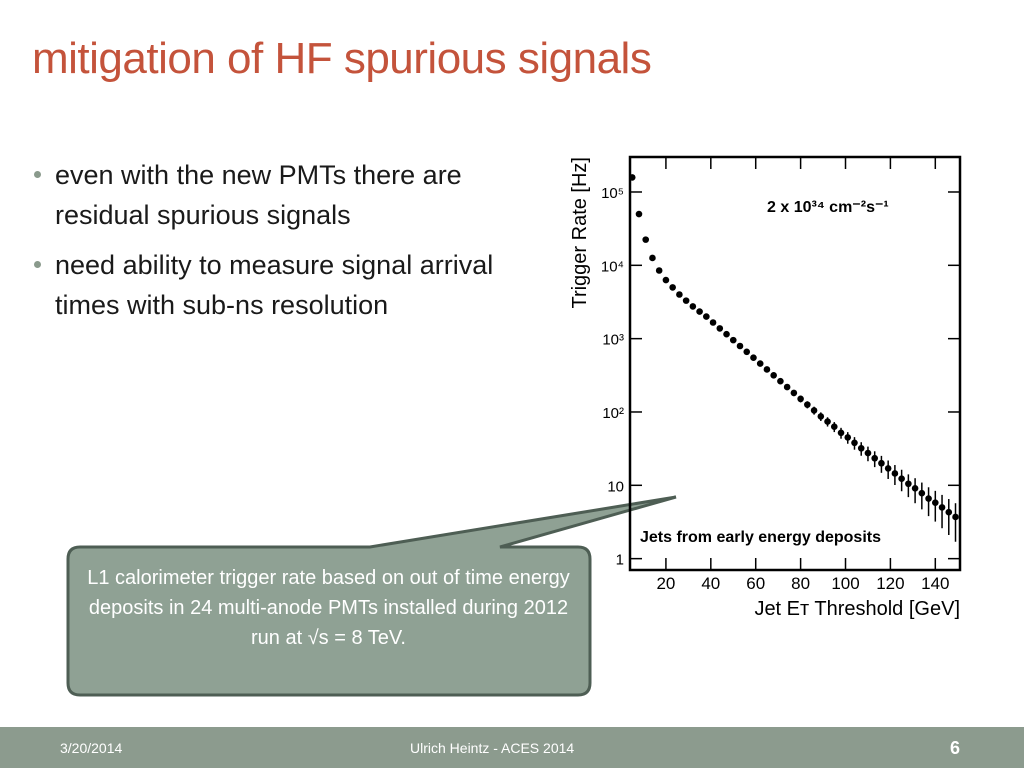  What do you see at coordinates (620, 560) in the screenshot?
I see `y-tick-label: 1` at bounding box center [620, 560].